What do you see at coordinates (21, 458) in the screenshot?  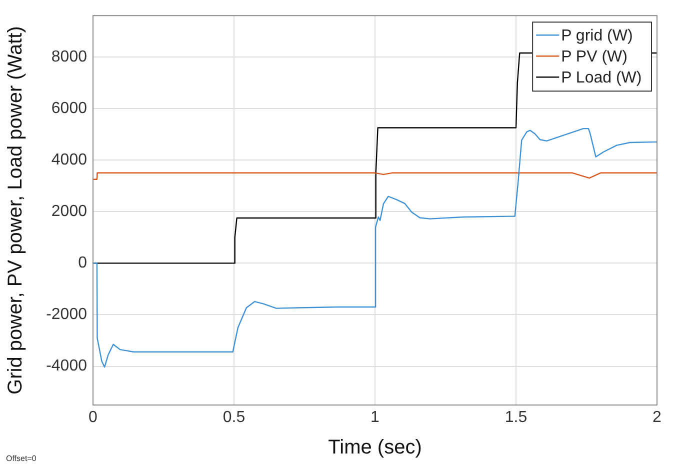 I see `text: Offset=0` at bounding box center [21, 458].